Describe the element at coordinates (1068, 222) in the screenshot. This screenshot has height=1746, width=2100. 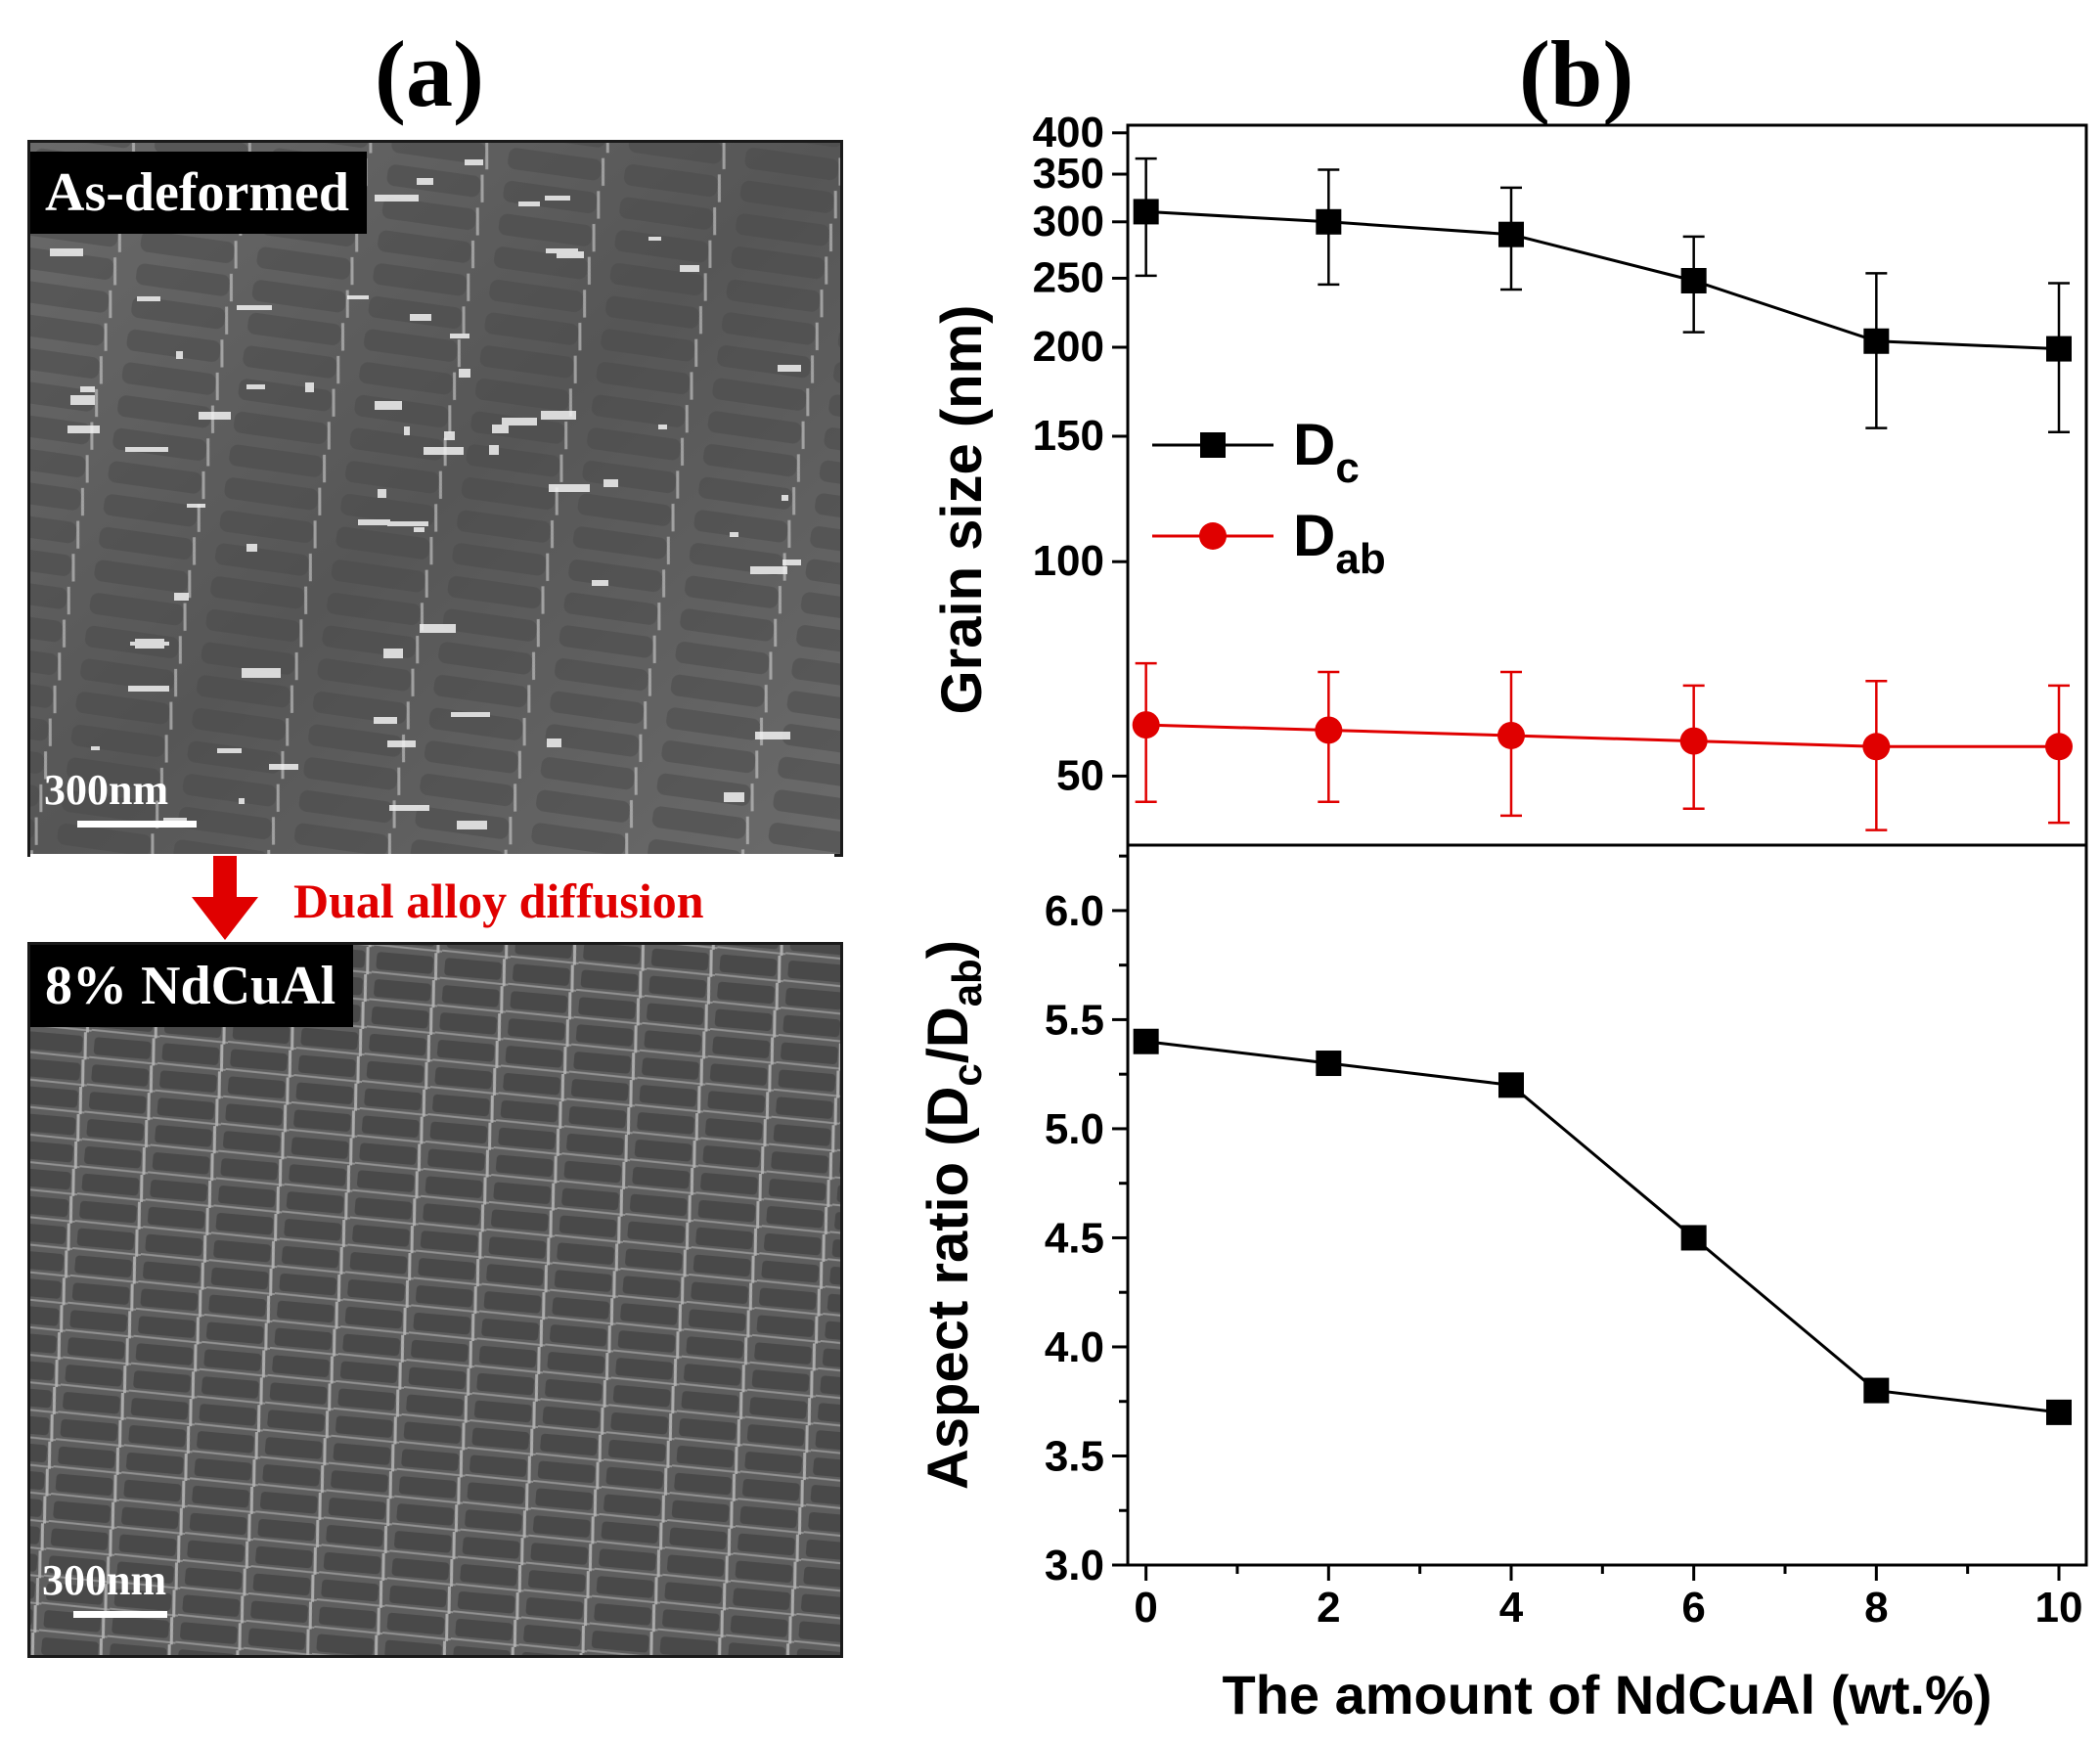
I see `y-tick-label-top: 300` at that location.